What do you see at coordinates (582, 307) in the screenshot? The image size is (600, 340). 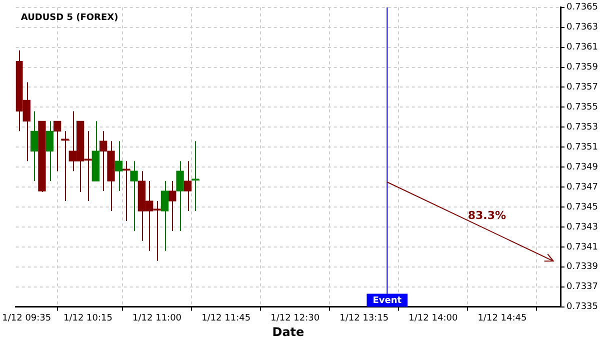 I see `y-tick-label: 0.7335` at bounding box center [582, 307].